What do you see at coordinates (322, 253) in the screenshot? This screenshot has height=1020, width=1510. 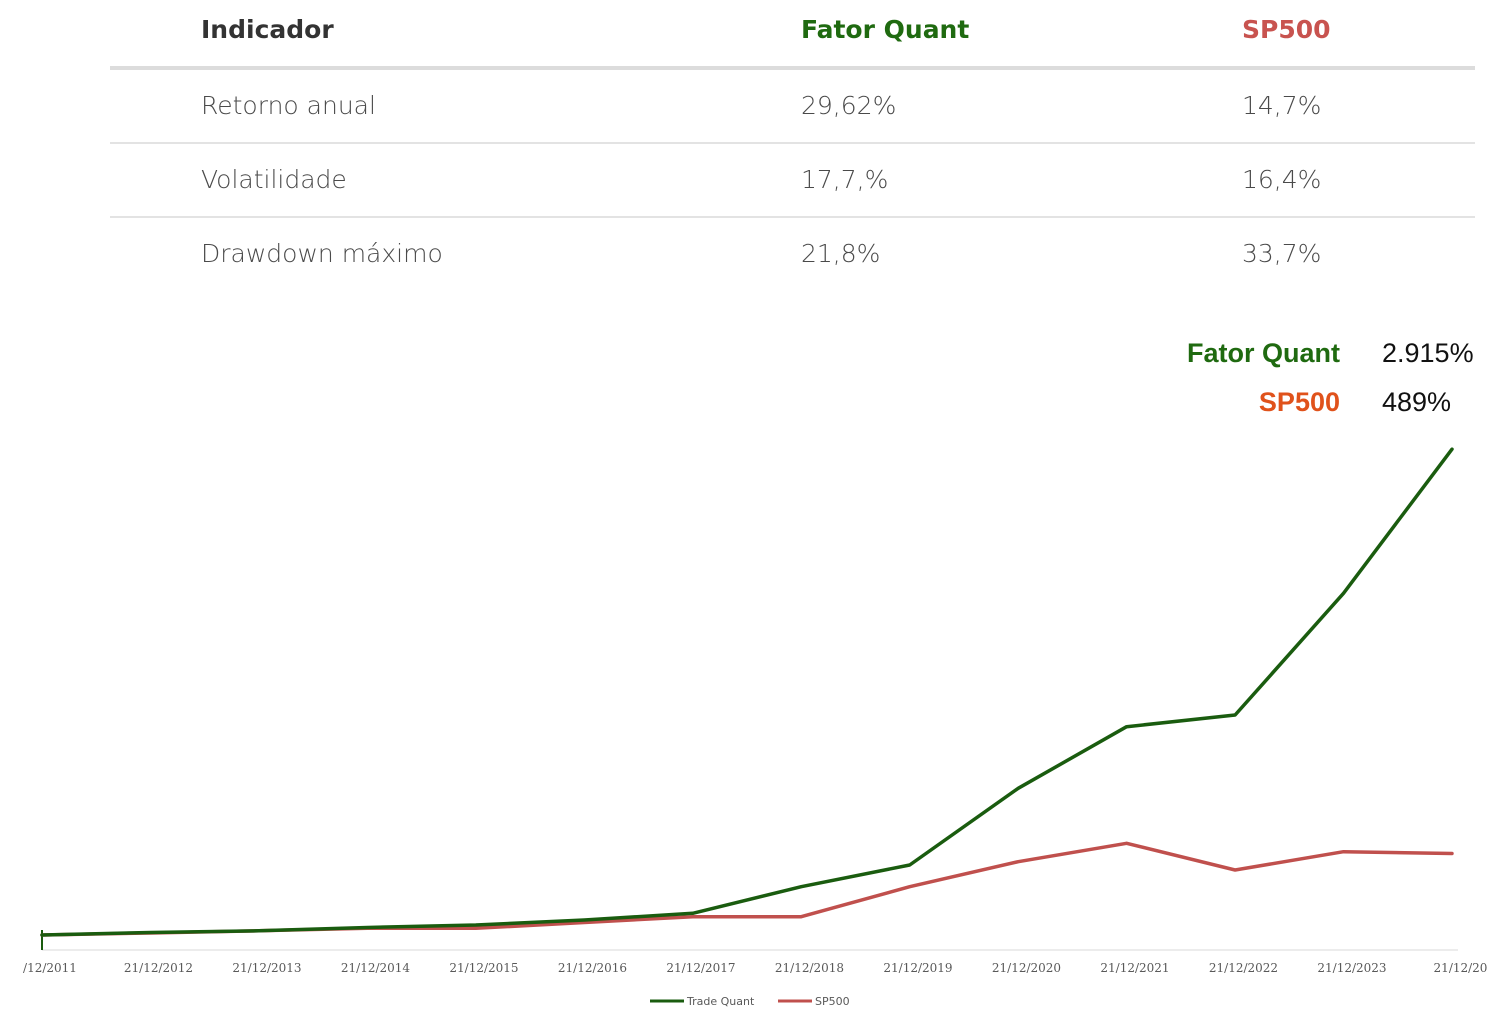 I see `row-label: Drawdown máximo` at bounding box center [322, 253].